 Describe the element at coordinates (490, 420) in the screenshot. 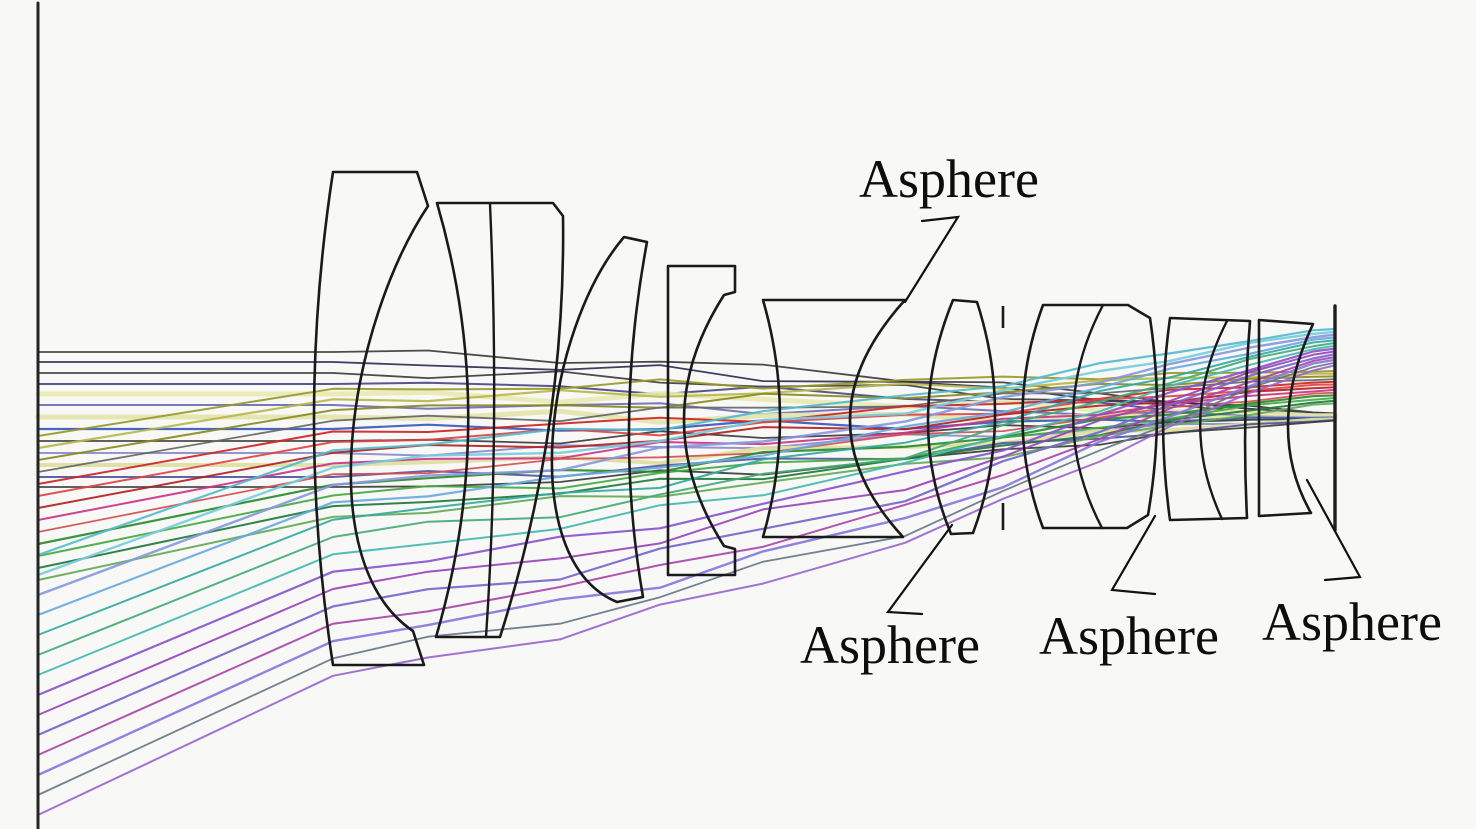

I see `element-2-cement` at that location.